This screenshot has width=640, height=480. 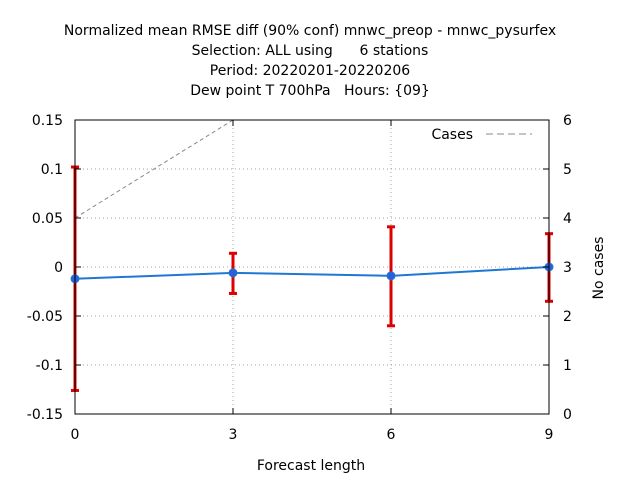 I want to click on y2-tick-label: 6, so click(x=567, y=121).